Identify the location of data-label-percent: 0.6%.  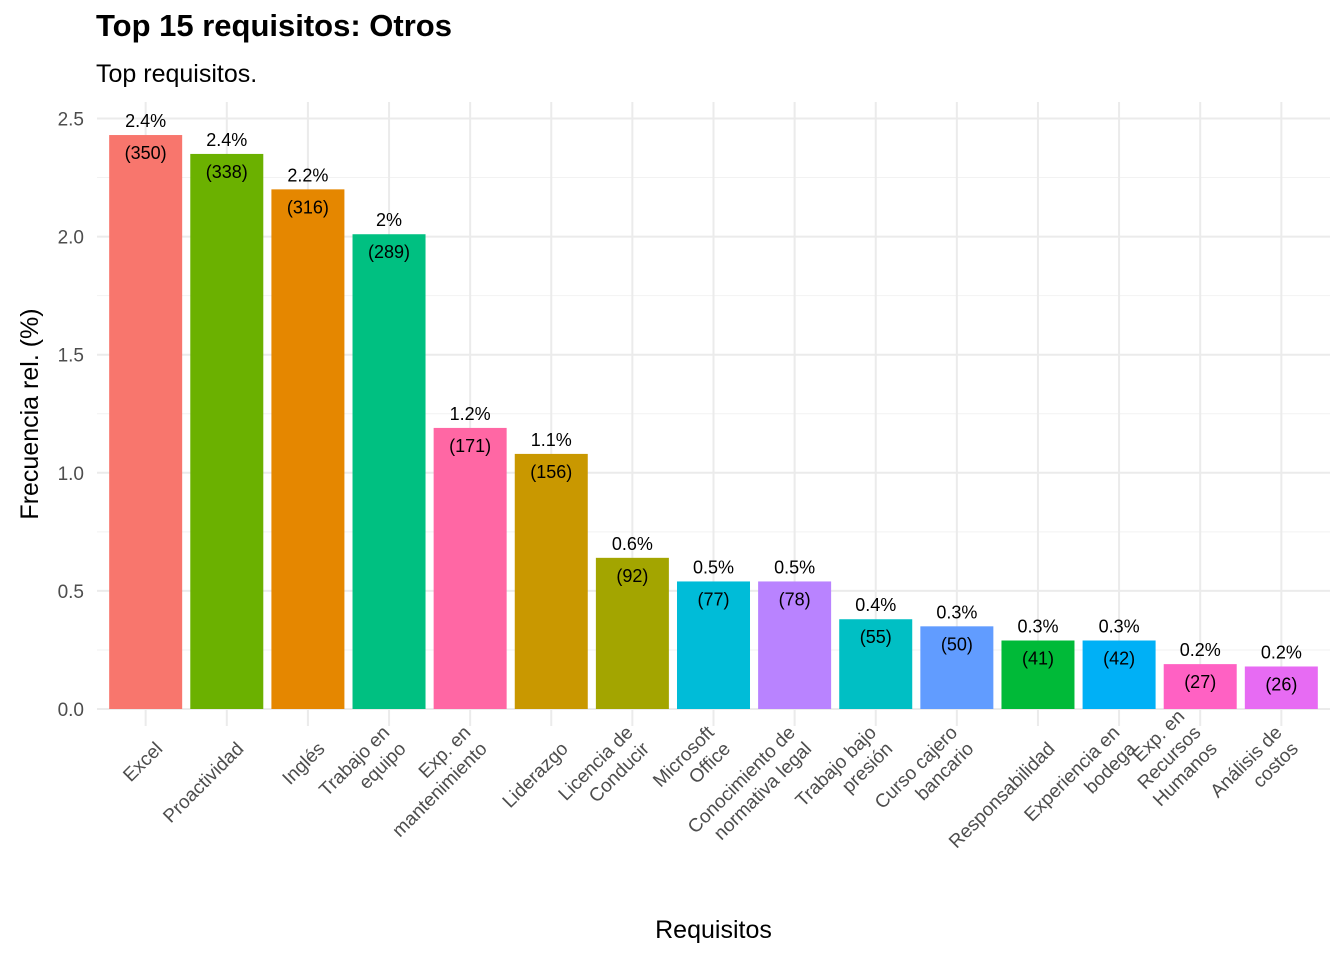
(632, 544).